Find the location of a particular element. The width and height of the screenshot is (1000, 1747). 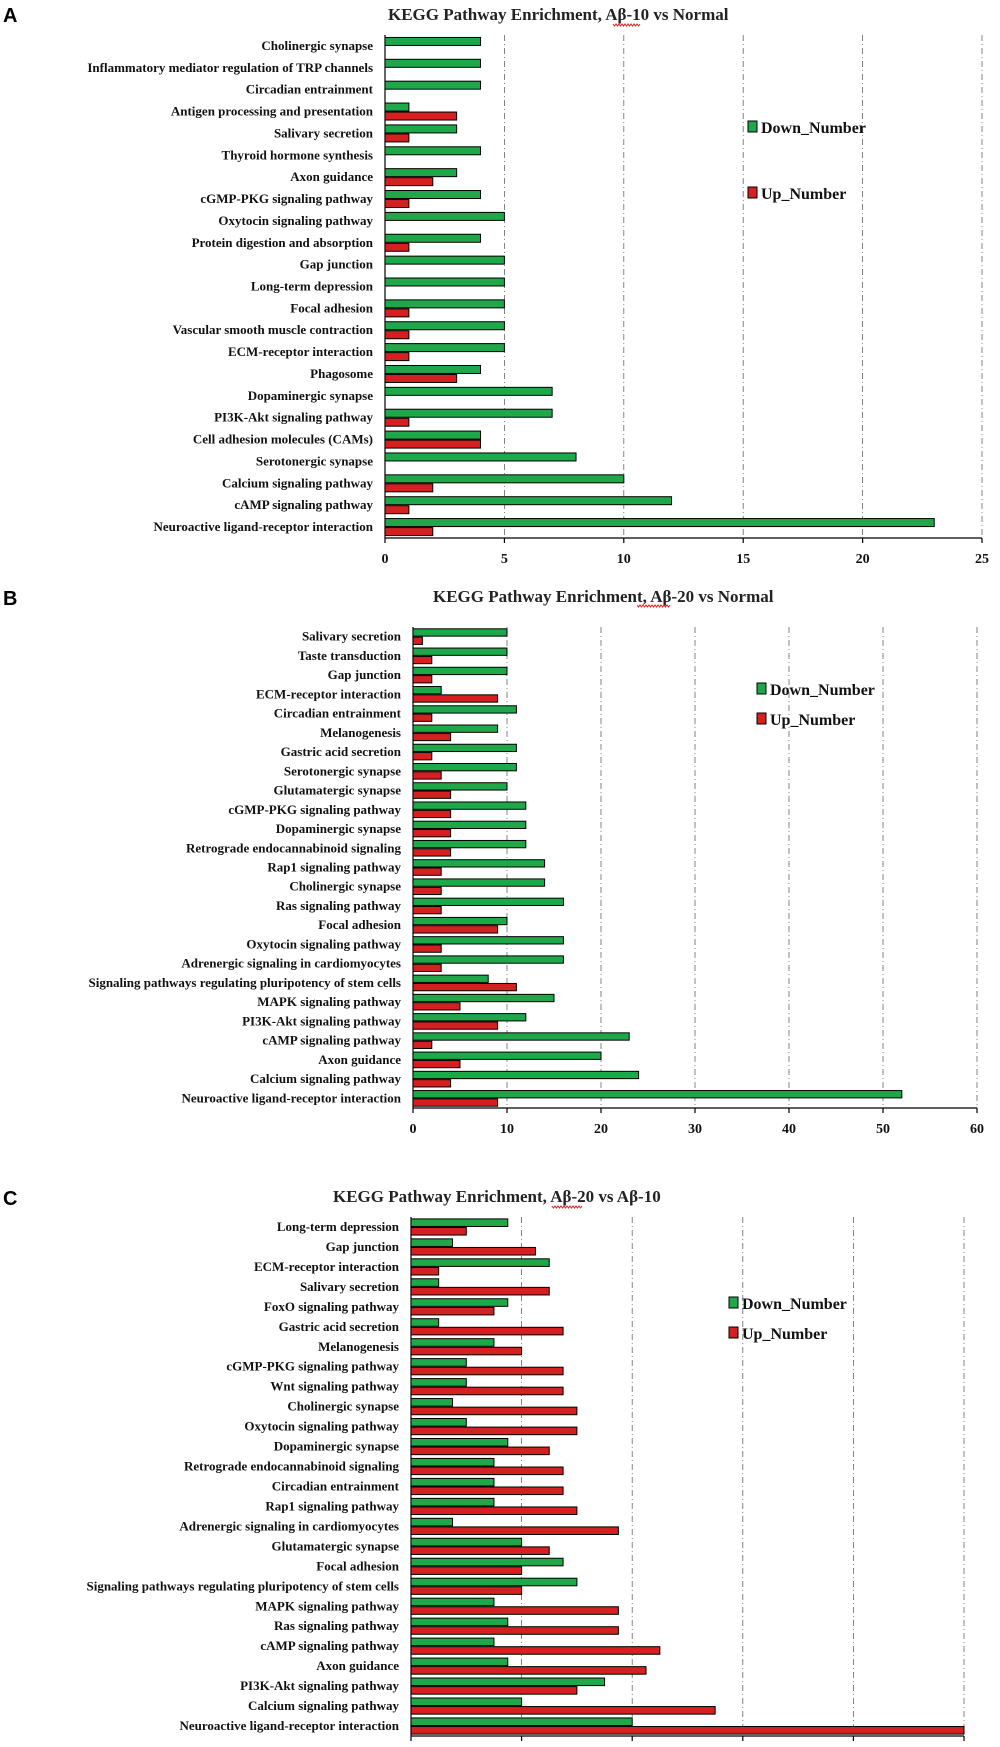

category-label: cGMP-PKG signaling pathway is located at coordinates (314, 809).